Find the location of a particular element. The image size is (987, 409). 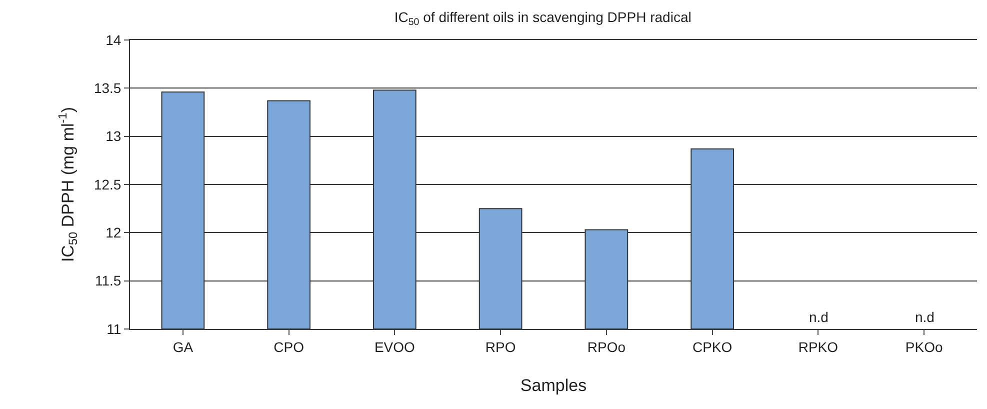

y-tick-label: 11 is located at coordinates (114, 328).